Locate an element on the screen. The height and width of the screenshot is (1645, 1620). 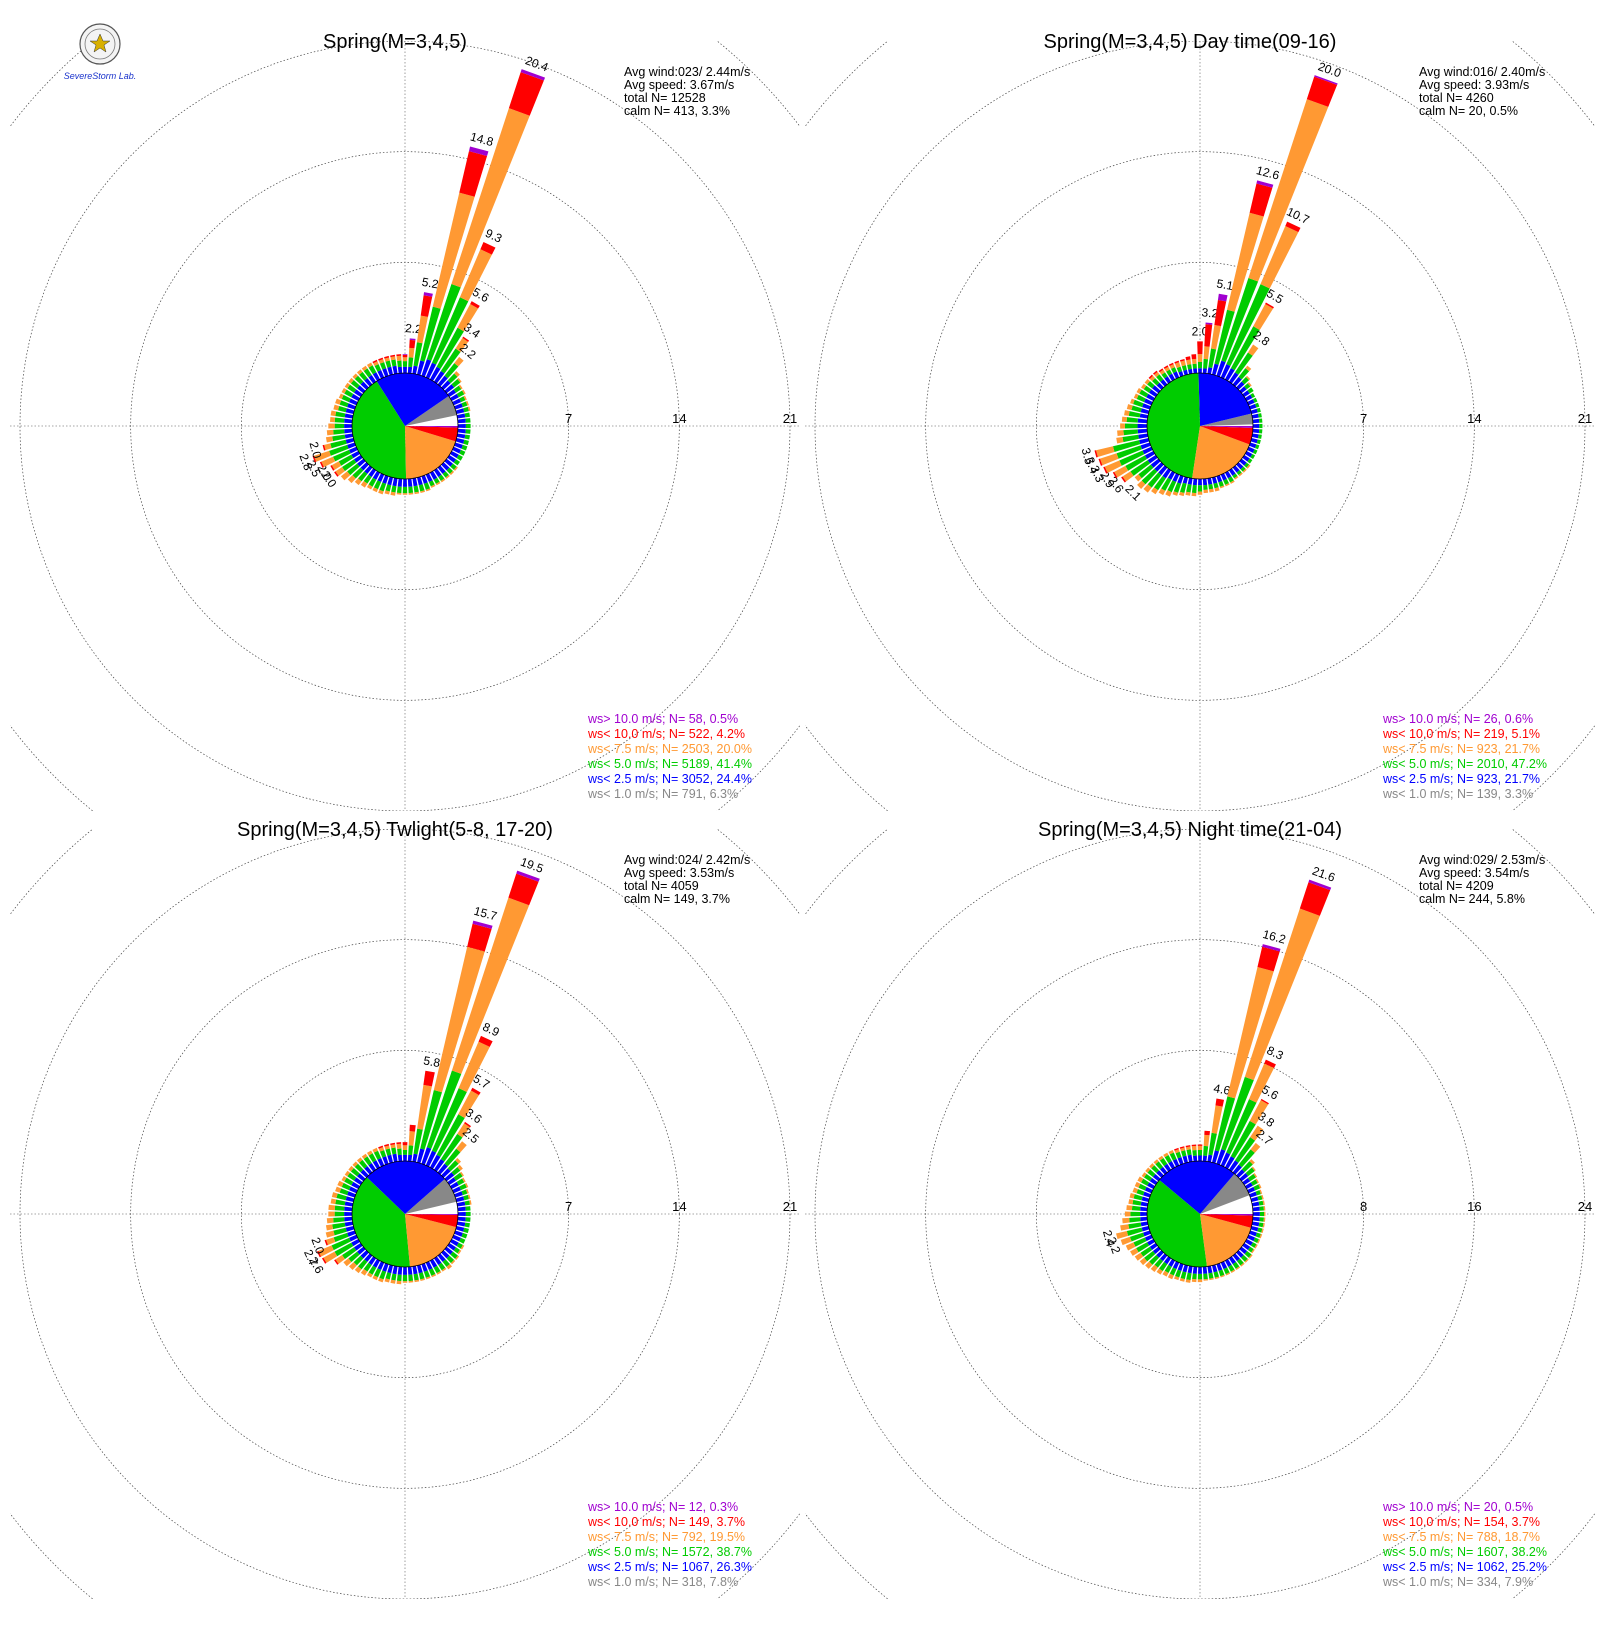
legend-entry: ws< 5.0 m/s; N= 1572, 38.7% is located at coordinates (669, 1552).